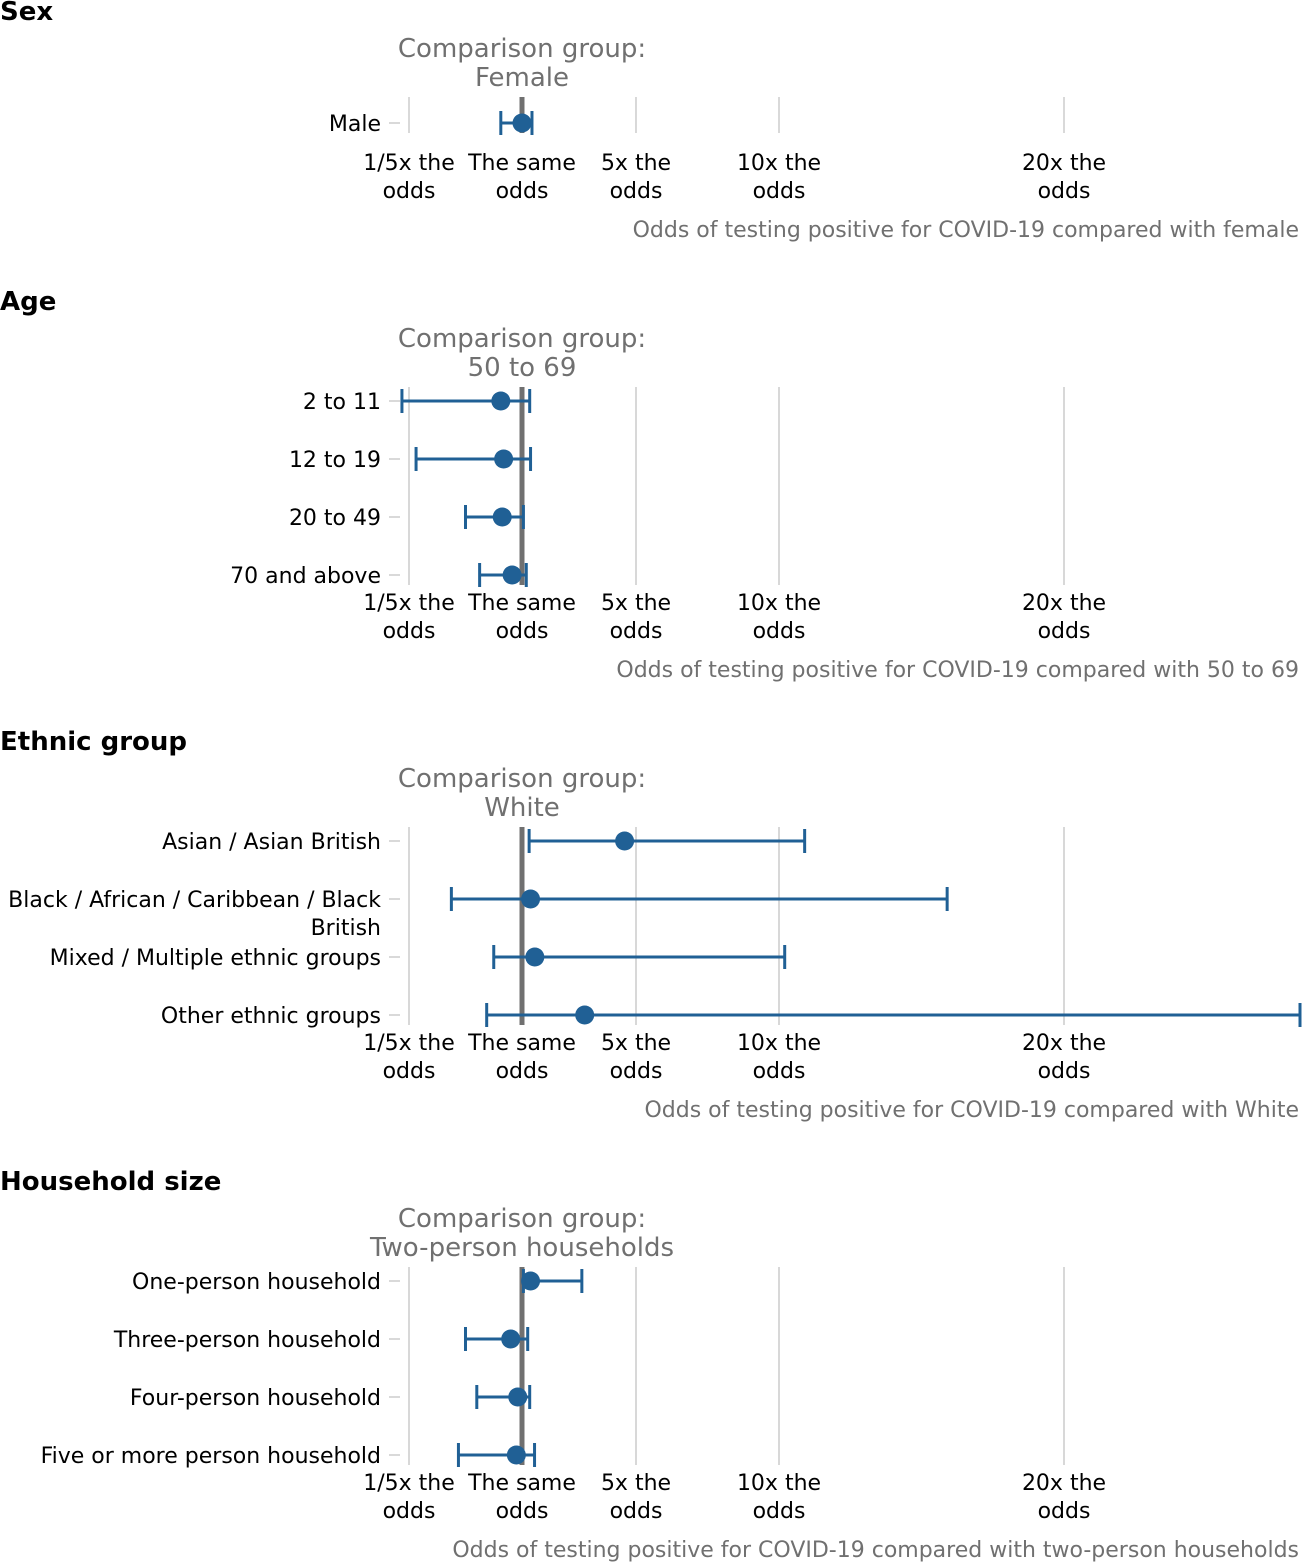 The width and height of the screenshot is (1302, 1563). Describe the element at coordinates (335, 460) in the screenshot. I see `category-label: 12 to 19` at that location.